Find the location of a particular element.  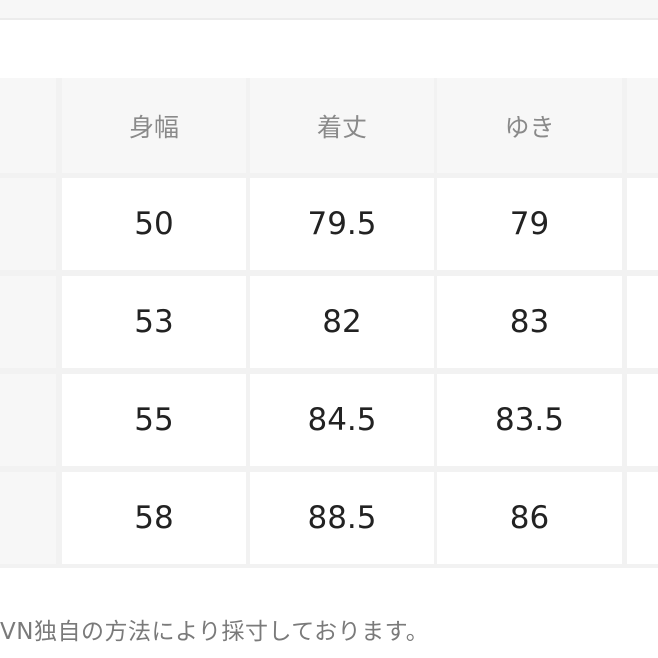

table-cell: 79 is located at coordinates (529, 224).